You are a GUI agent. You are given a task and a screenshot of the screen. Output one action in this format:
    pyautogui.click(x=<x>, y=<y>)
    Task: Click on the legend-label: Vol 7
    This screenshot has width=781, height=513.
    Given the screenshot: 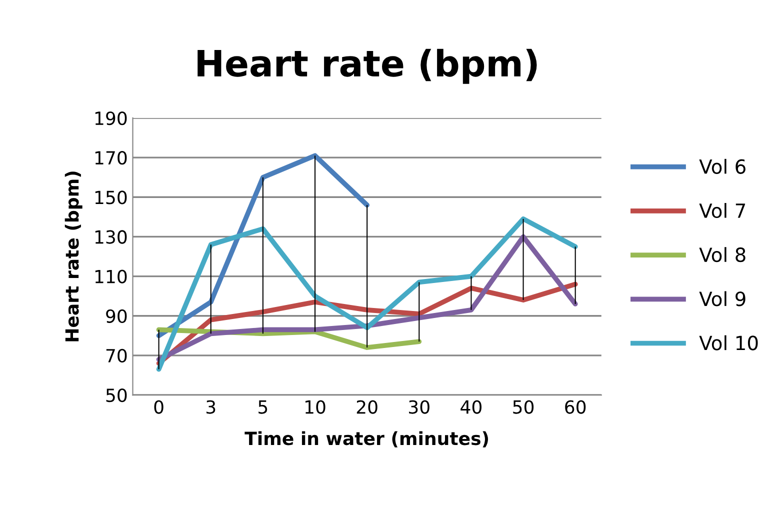 What is the action you would take?
    pyautogui.click(x=722, y=210)
    